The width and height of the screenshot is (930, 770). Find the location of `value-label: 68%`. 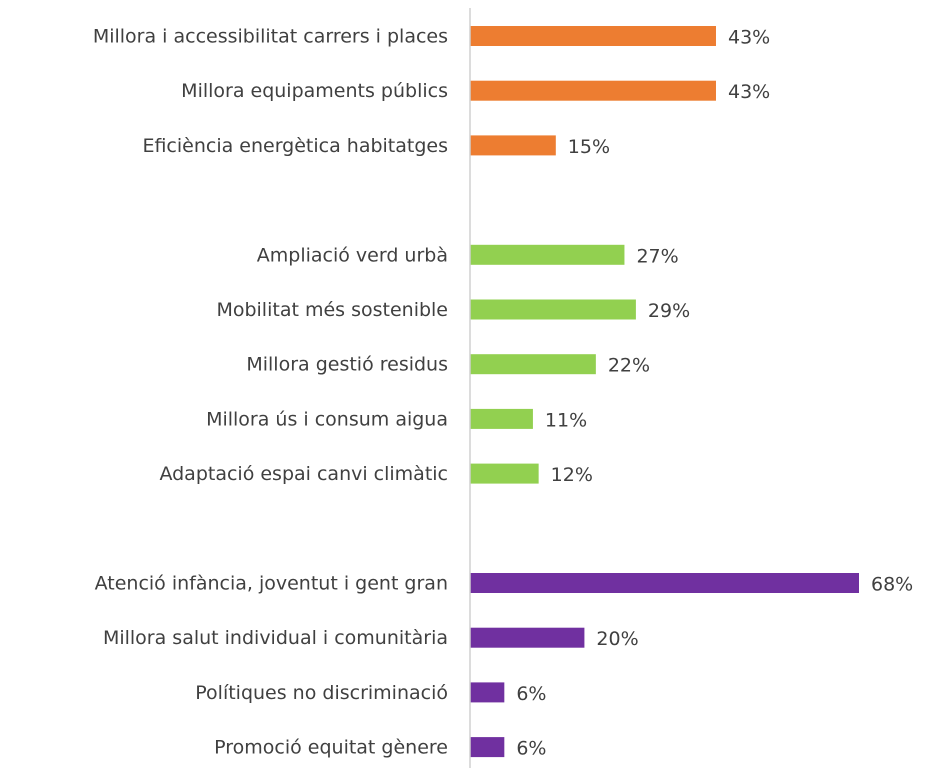

value-label: 68% is located at coordinates (892, 585).